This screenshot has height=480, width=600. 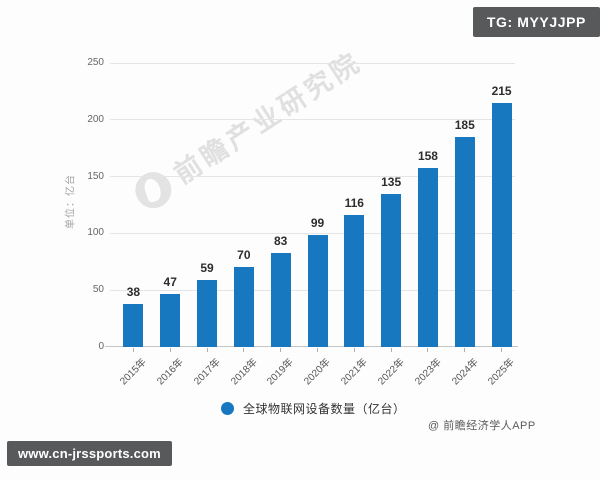 What do you see at coordinates (133, 291) in the screenshot?
I see `bar-value-label: 38` at bounding box center [133, 291].